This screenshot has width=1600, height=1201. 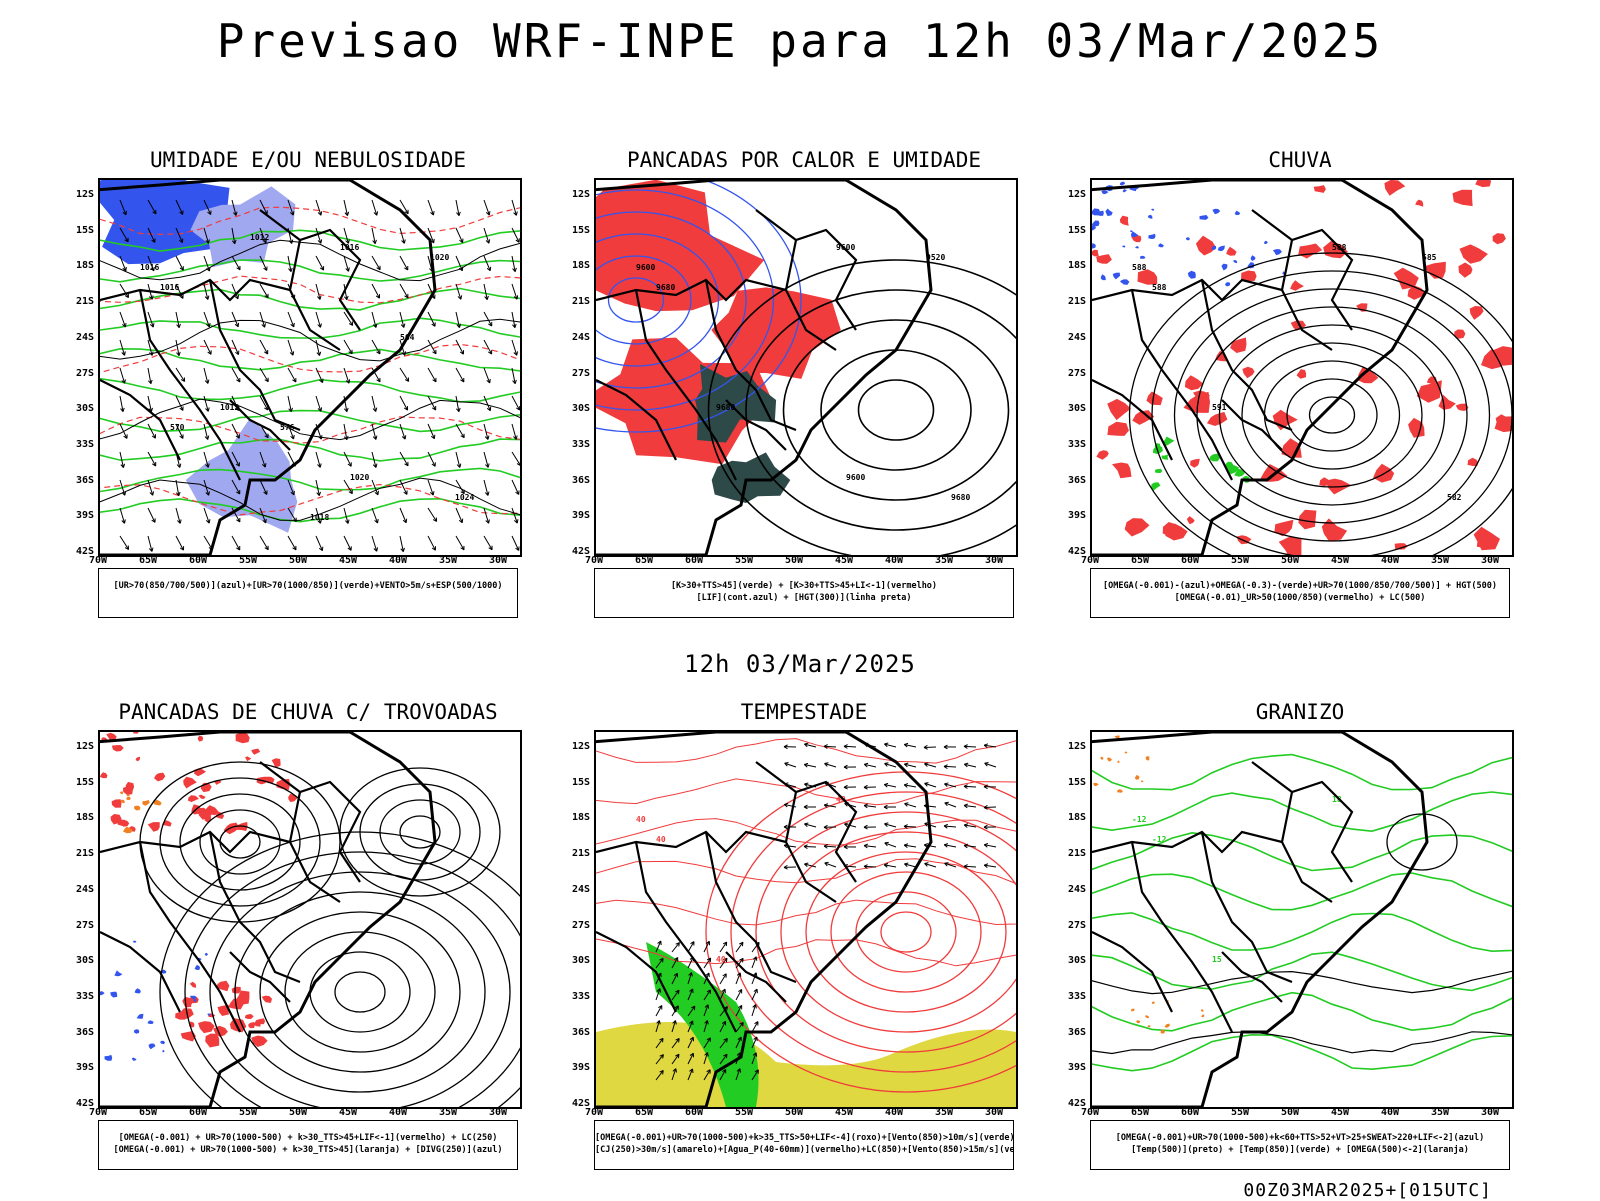 I want to click on pressure-isobar, so click(x=310, y=419).